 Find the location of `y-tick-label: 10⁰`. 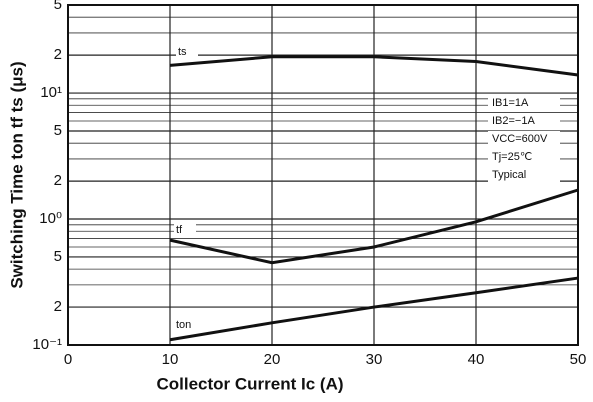

y-tick-label: 10⁰ is located at coordinates (50, 218).